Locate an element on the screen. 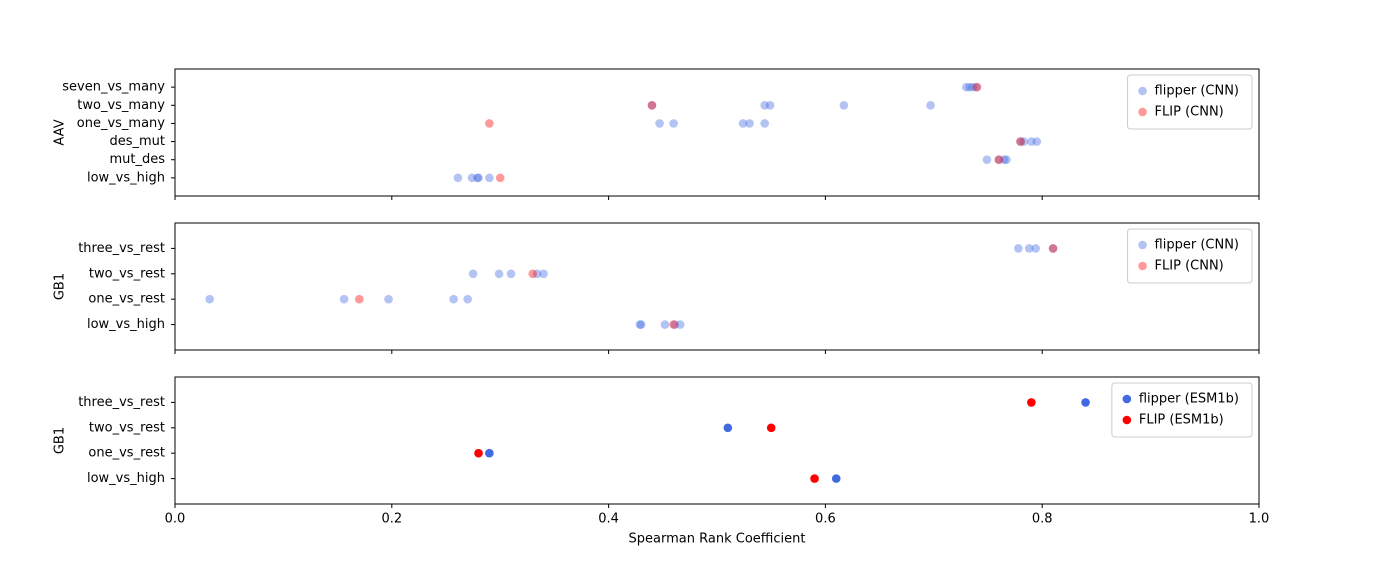  x-tick-label: 0.0 is located at coordinates (175, 519).